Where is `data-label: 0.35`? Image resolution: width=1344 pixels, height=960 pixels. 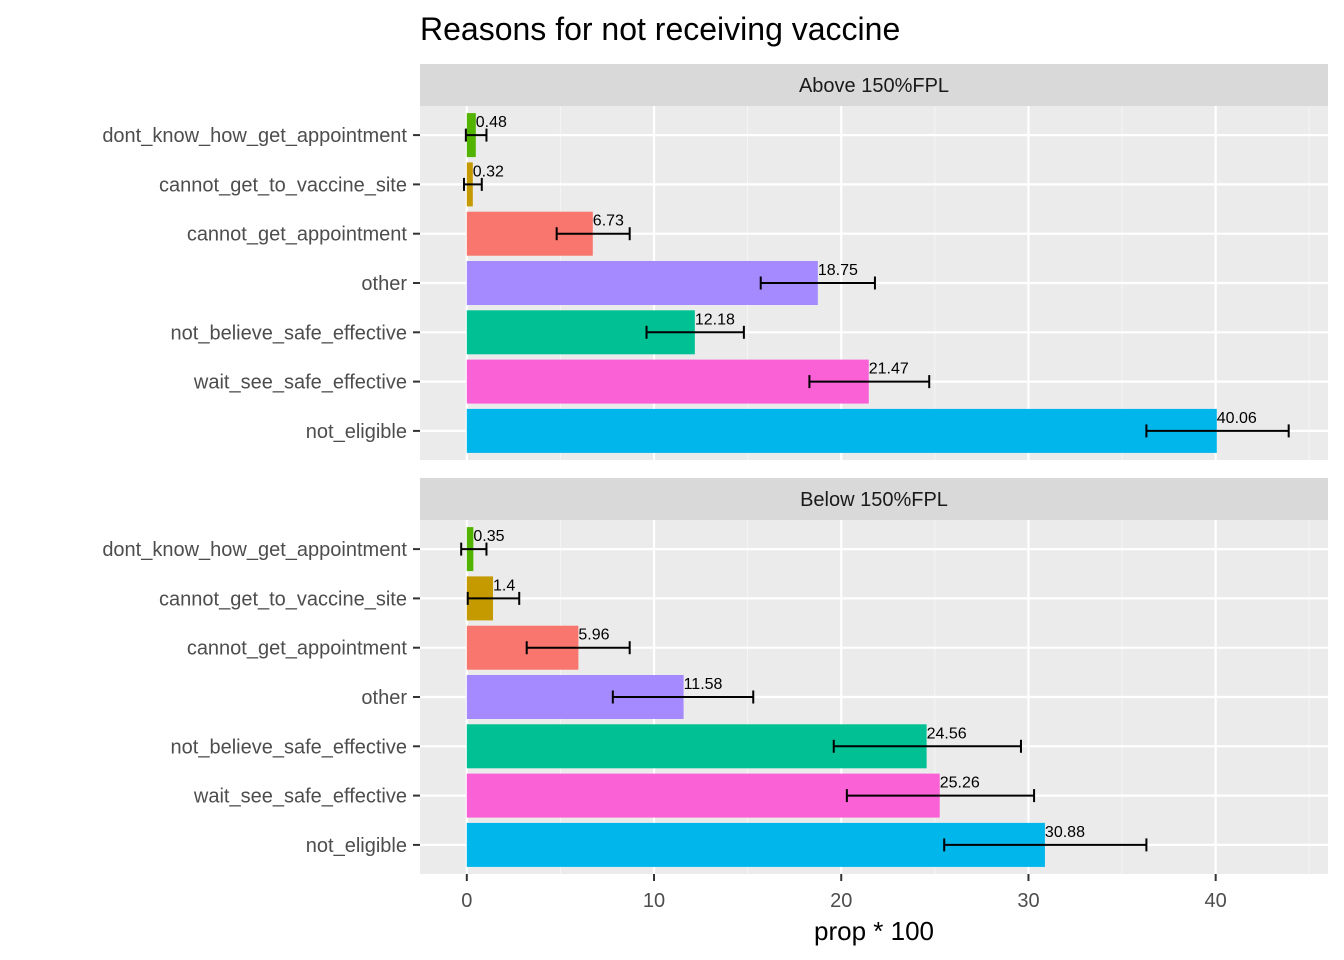
data-label: 0.35 is located at coordinates (488, 536).